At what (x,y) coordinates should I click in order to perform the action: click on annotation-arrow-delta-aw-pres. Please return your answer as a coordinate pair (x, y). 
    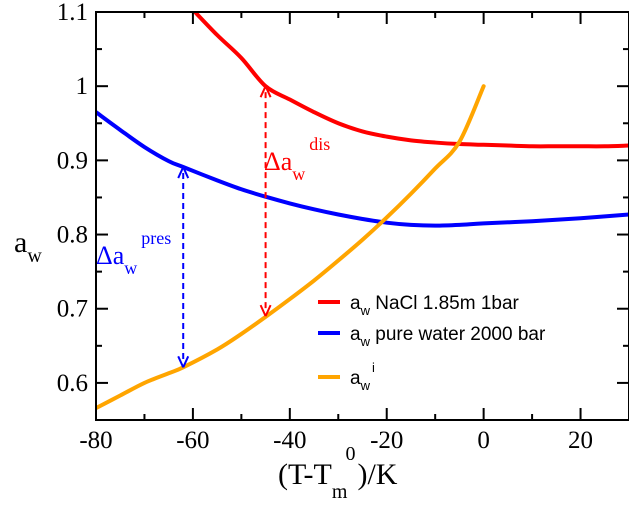
    Looking at the image, I should click on (183, 267).